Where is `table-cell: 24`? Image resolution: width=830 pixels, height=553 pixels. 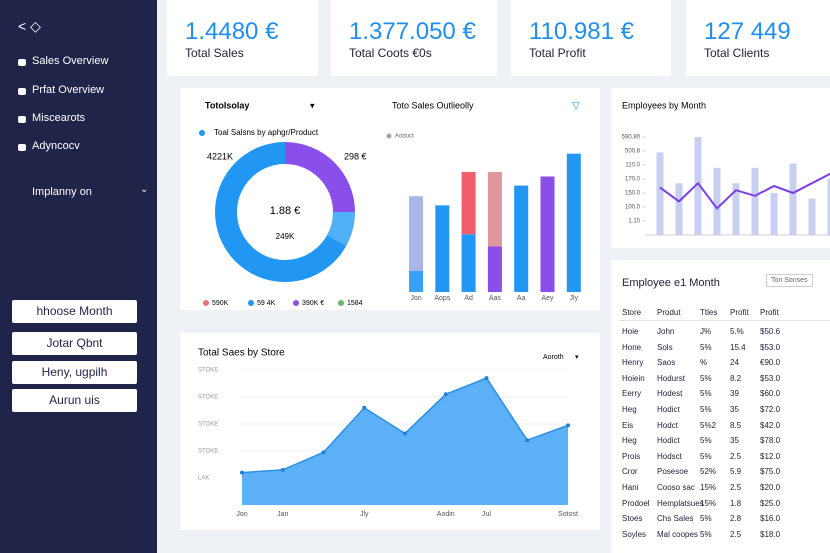
table-cell: 24 is located at coordinates (734, 363).